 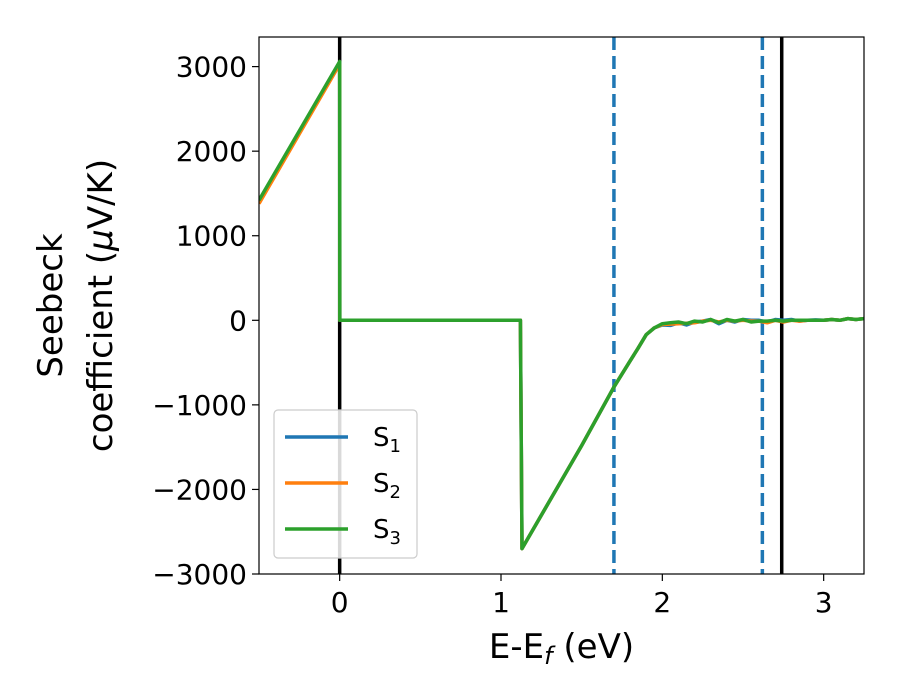 I want to click on x-ticks: 0 1 2 3, so click(x=582, y=596).